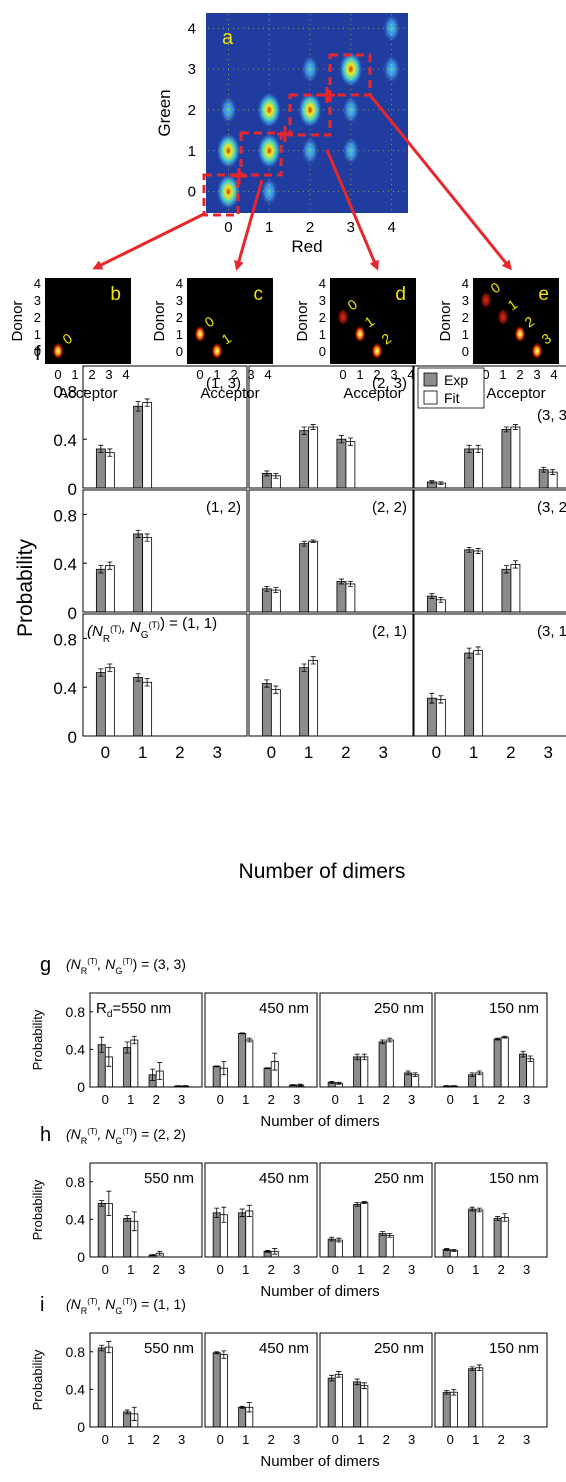 This screenshot has height=1482, width=566. What do you see at coordinates (319, 1461) in the screenshot?
I see `panel-xlabel: Number of dimers` at bounding box center [319, 1461].